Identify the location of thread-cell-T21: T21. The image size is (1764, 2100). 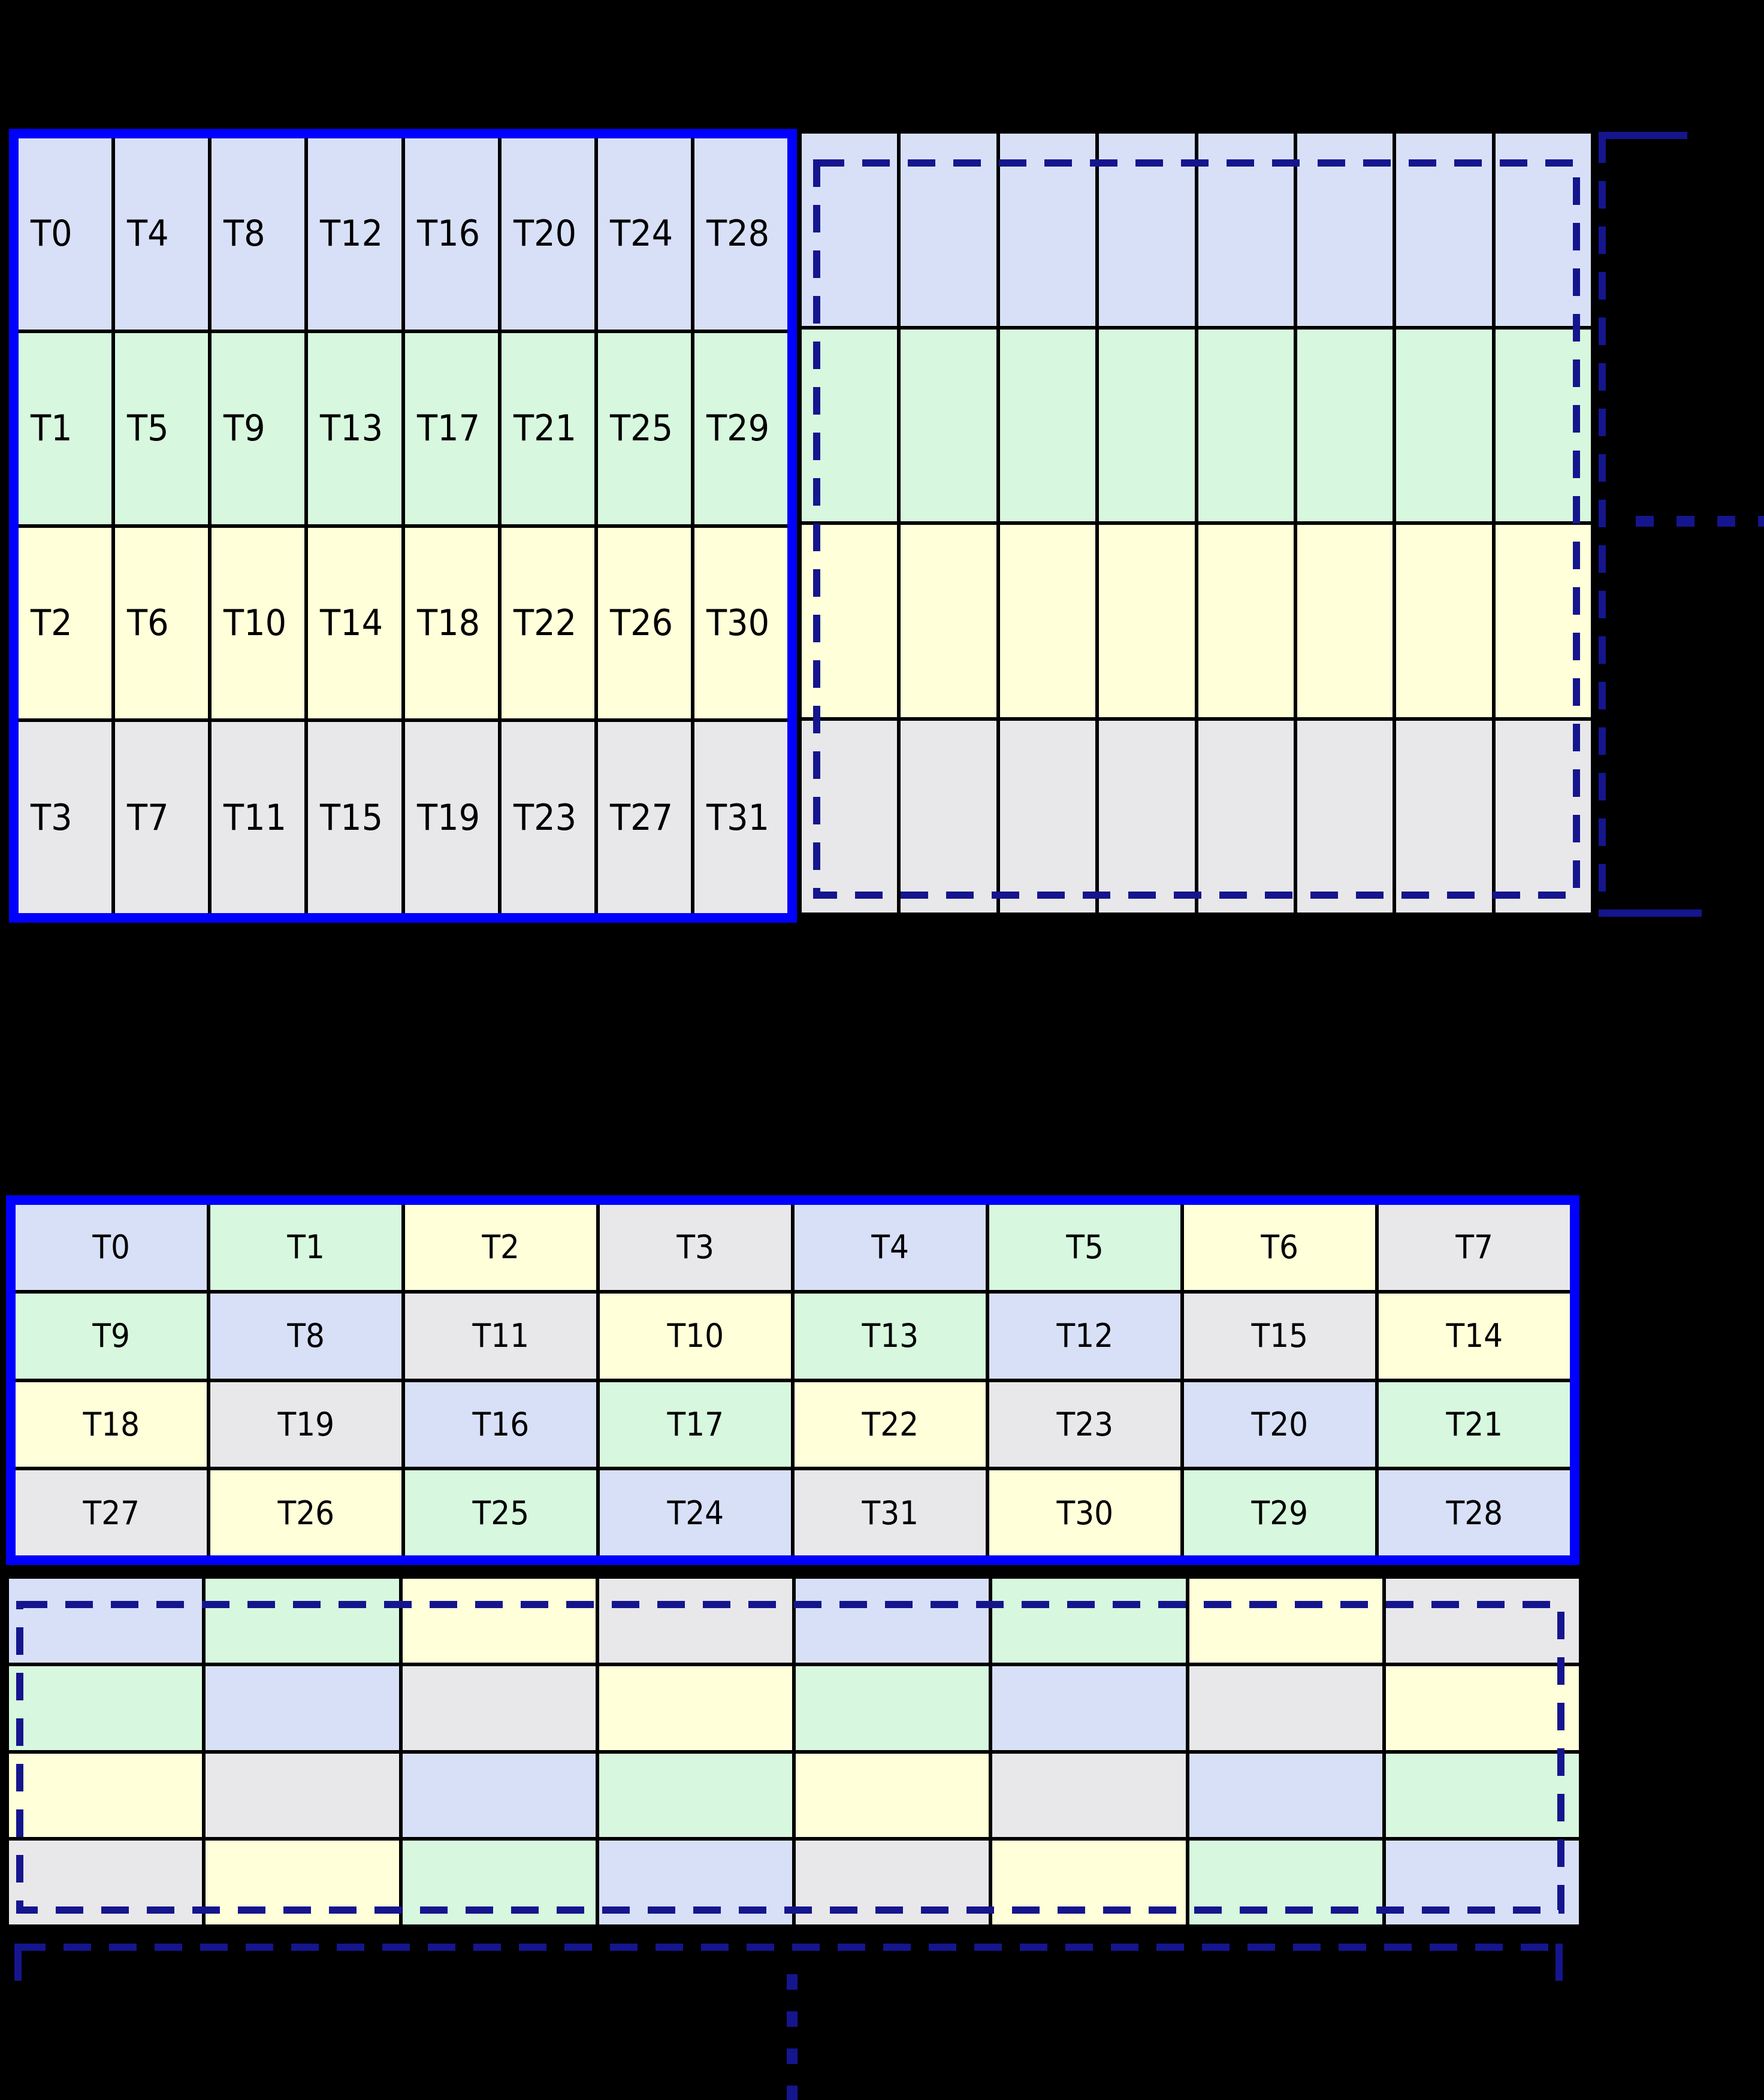
(547, 429).